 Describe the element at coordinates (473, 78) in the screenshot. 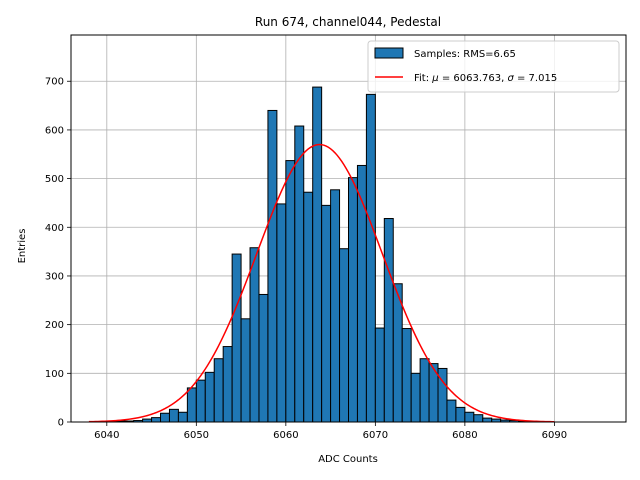

I see `legend-fit-mu-value: = 6063.763,` at that location.